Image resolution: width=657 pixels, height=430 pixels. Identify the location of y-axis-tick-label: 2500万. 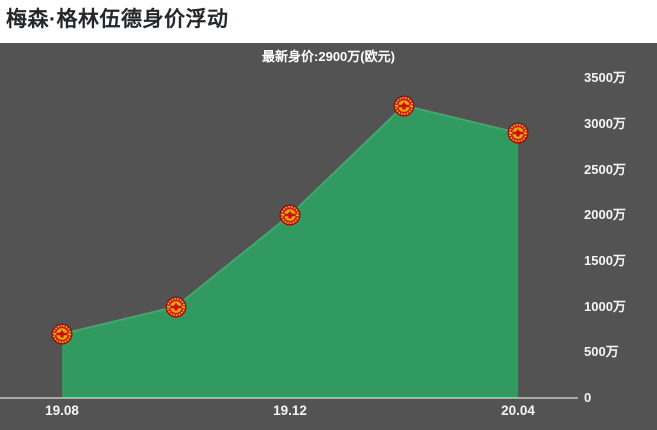
(605, 169).